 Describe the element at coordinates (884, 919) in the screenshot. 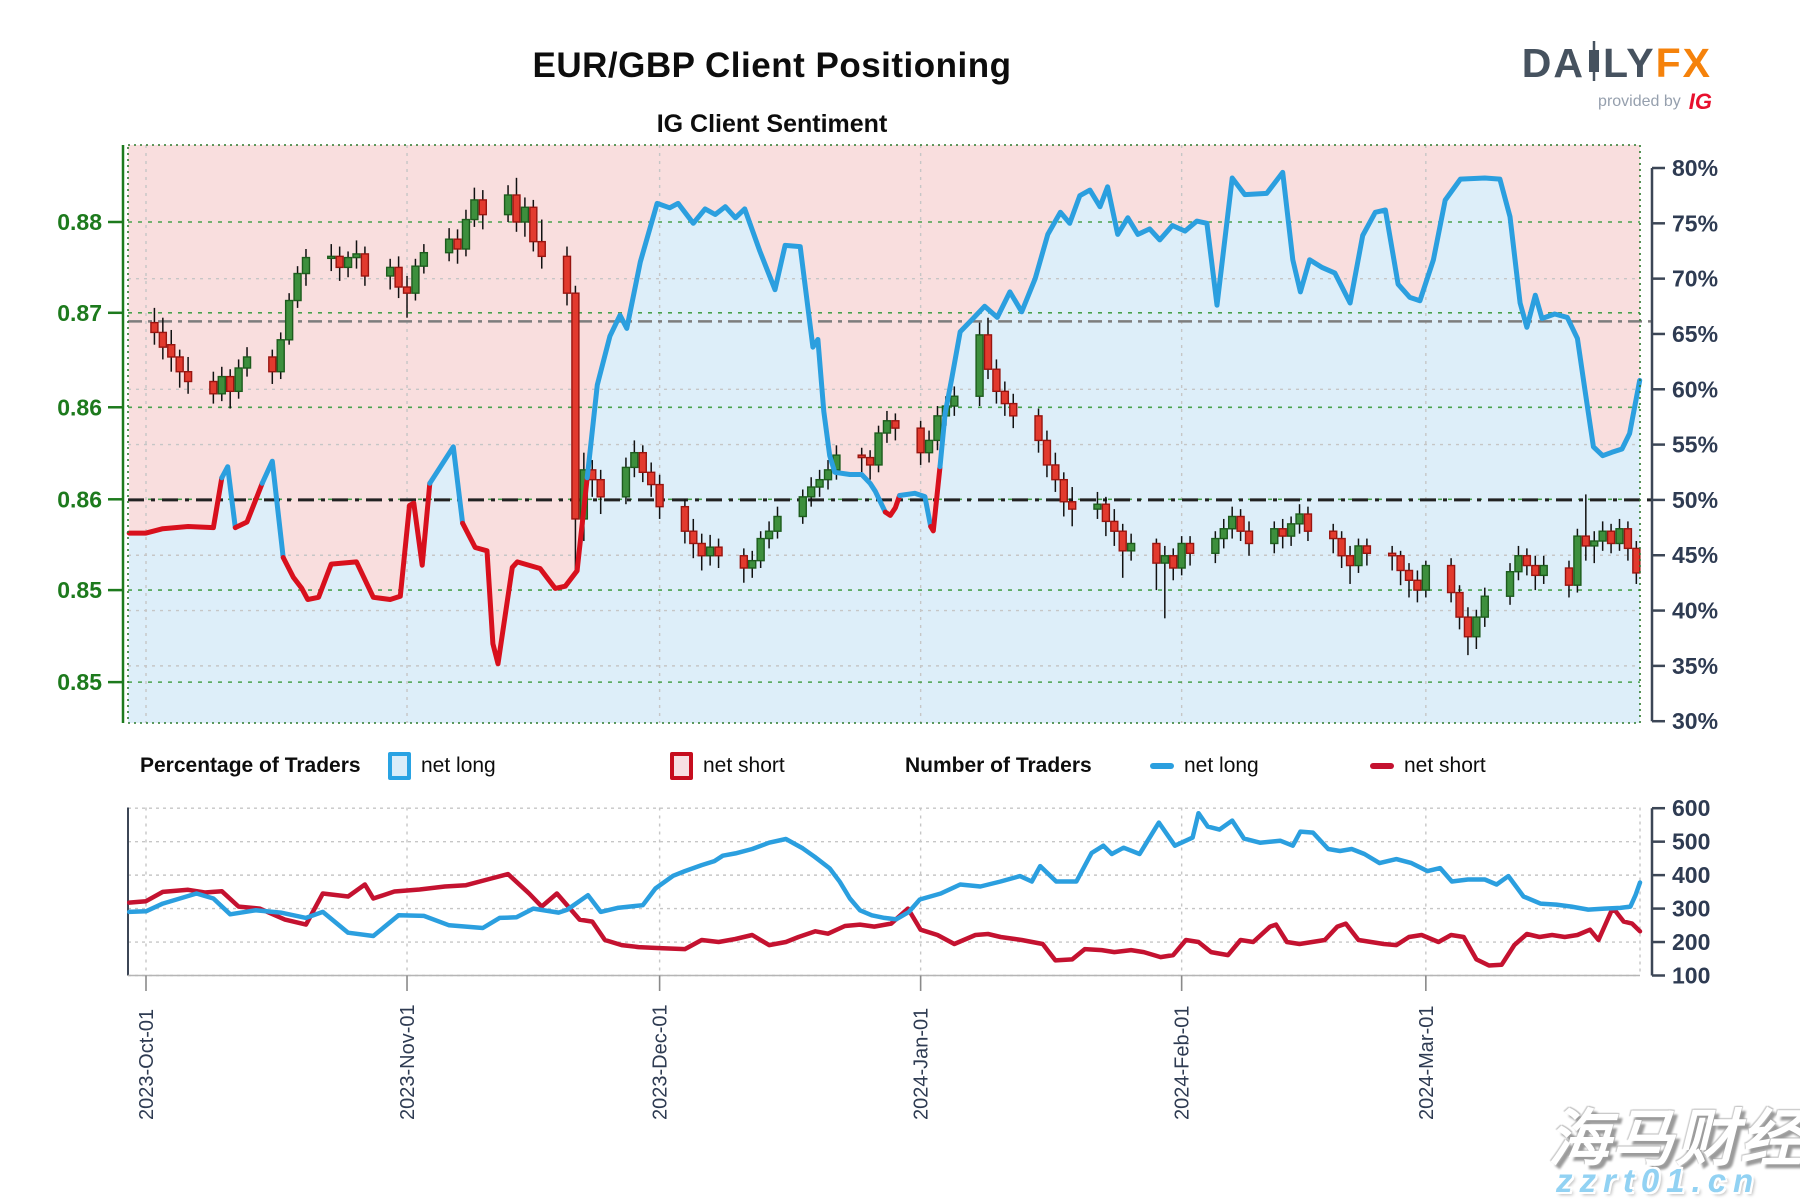

I see `count-line-net-short` at that location.